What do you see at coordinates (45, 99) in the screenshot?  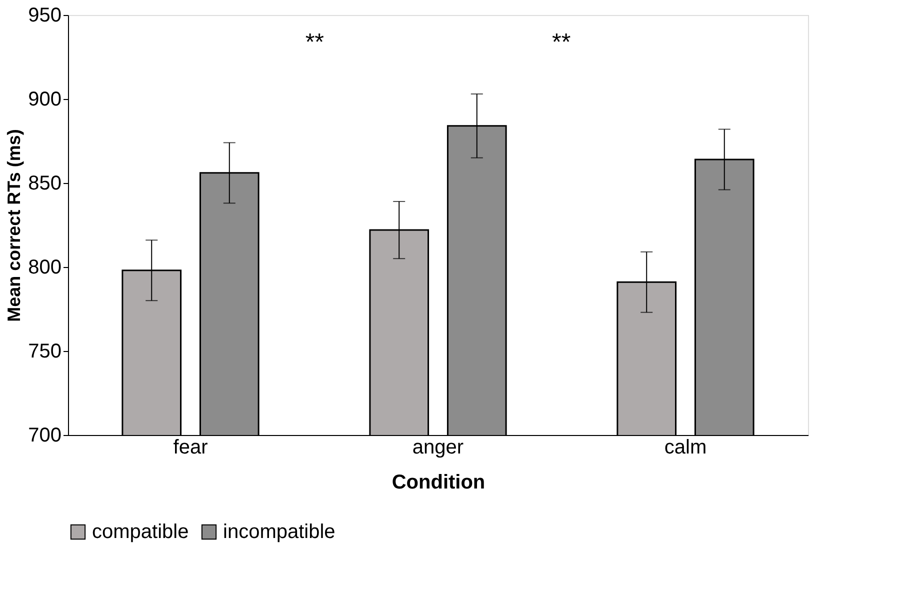 I see `y-tick-label: 900` at bounding box center [45, 99].